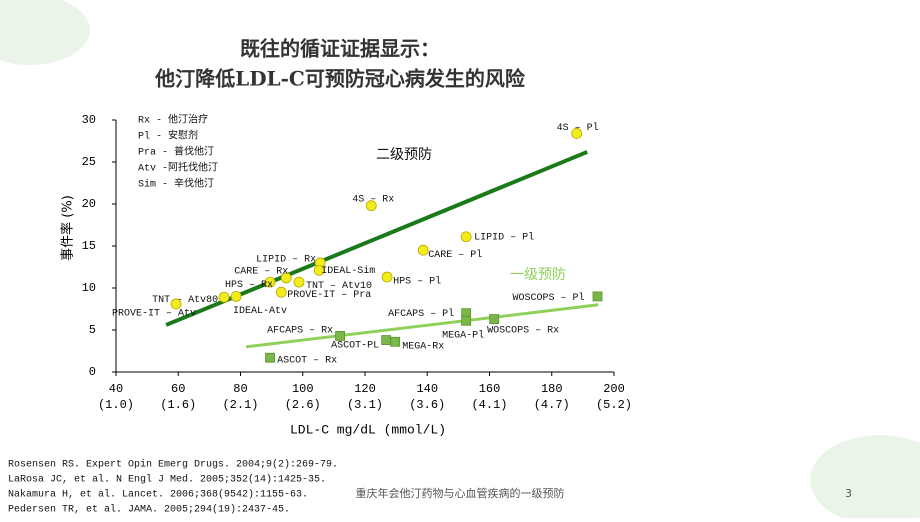 The height and width of the screenshot is (522, 920). Describe the element at coordinates (614, 389) in the screenshot. I see `x-tick-label: 200` at that location.